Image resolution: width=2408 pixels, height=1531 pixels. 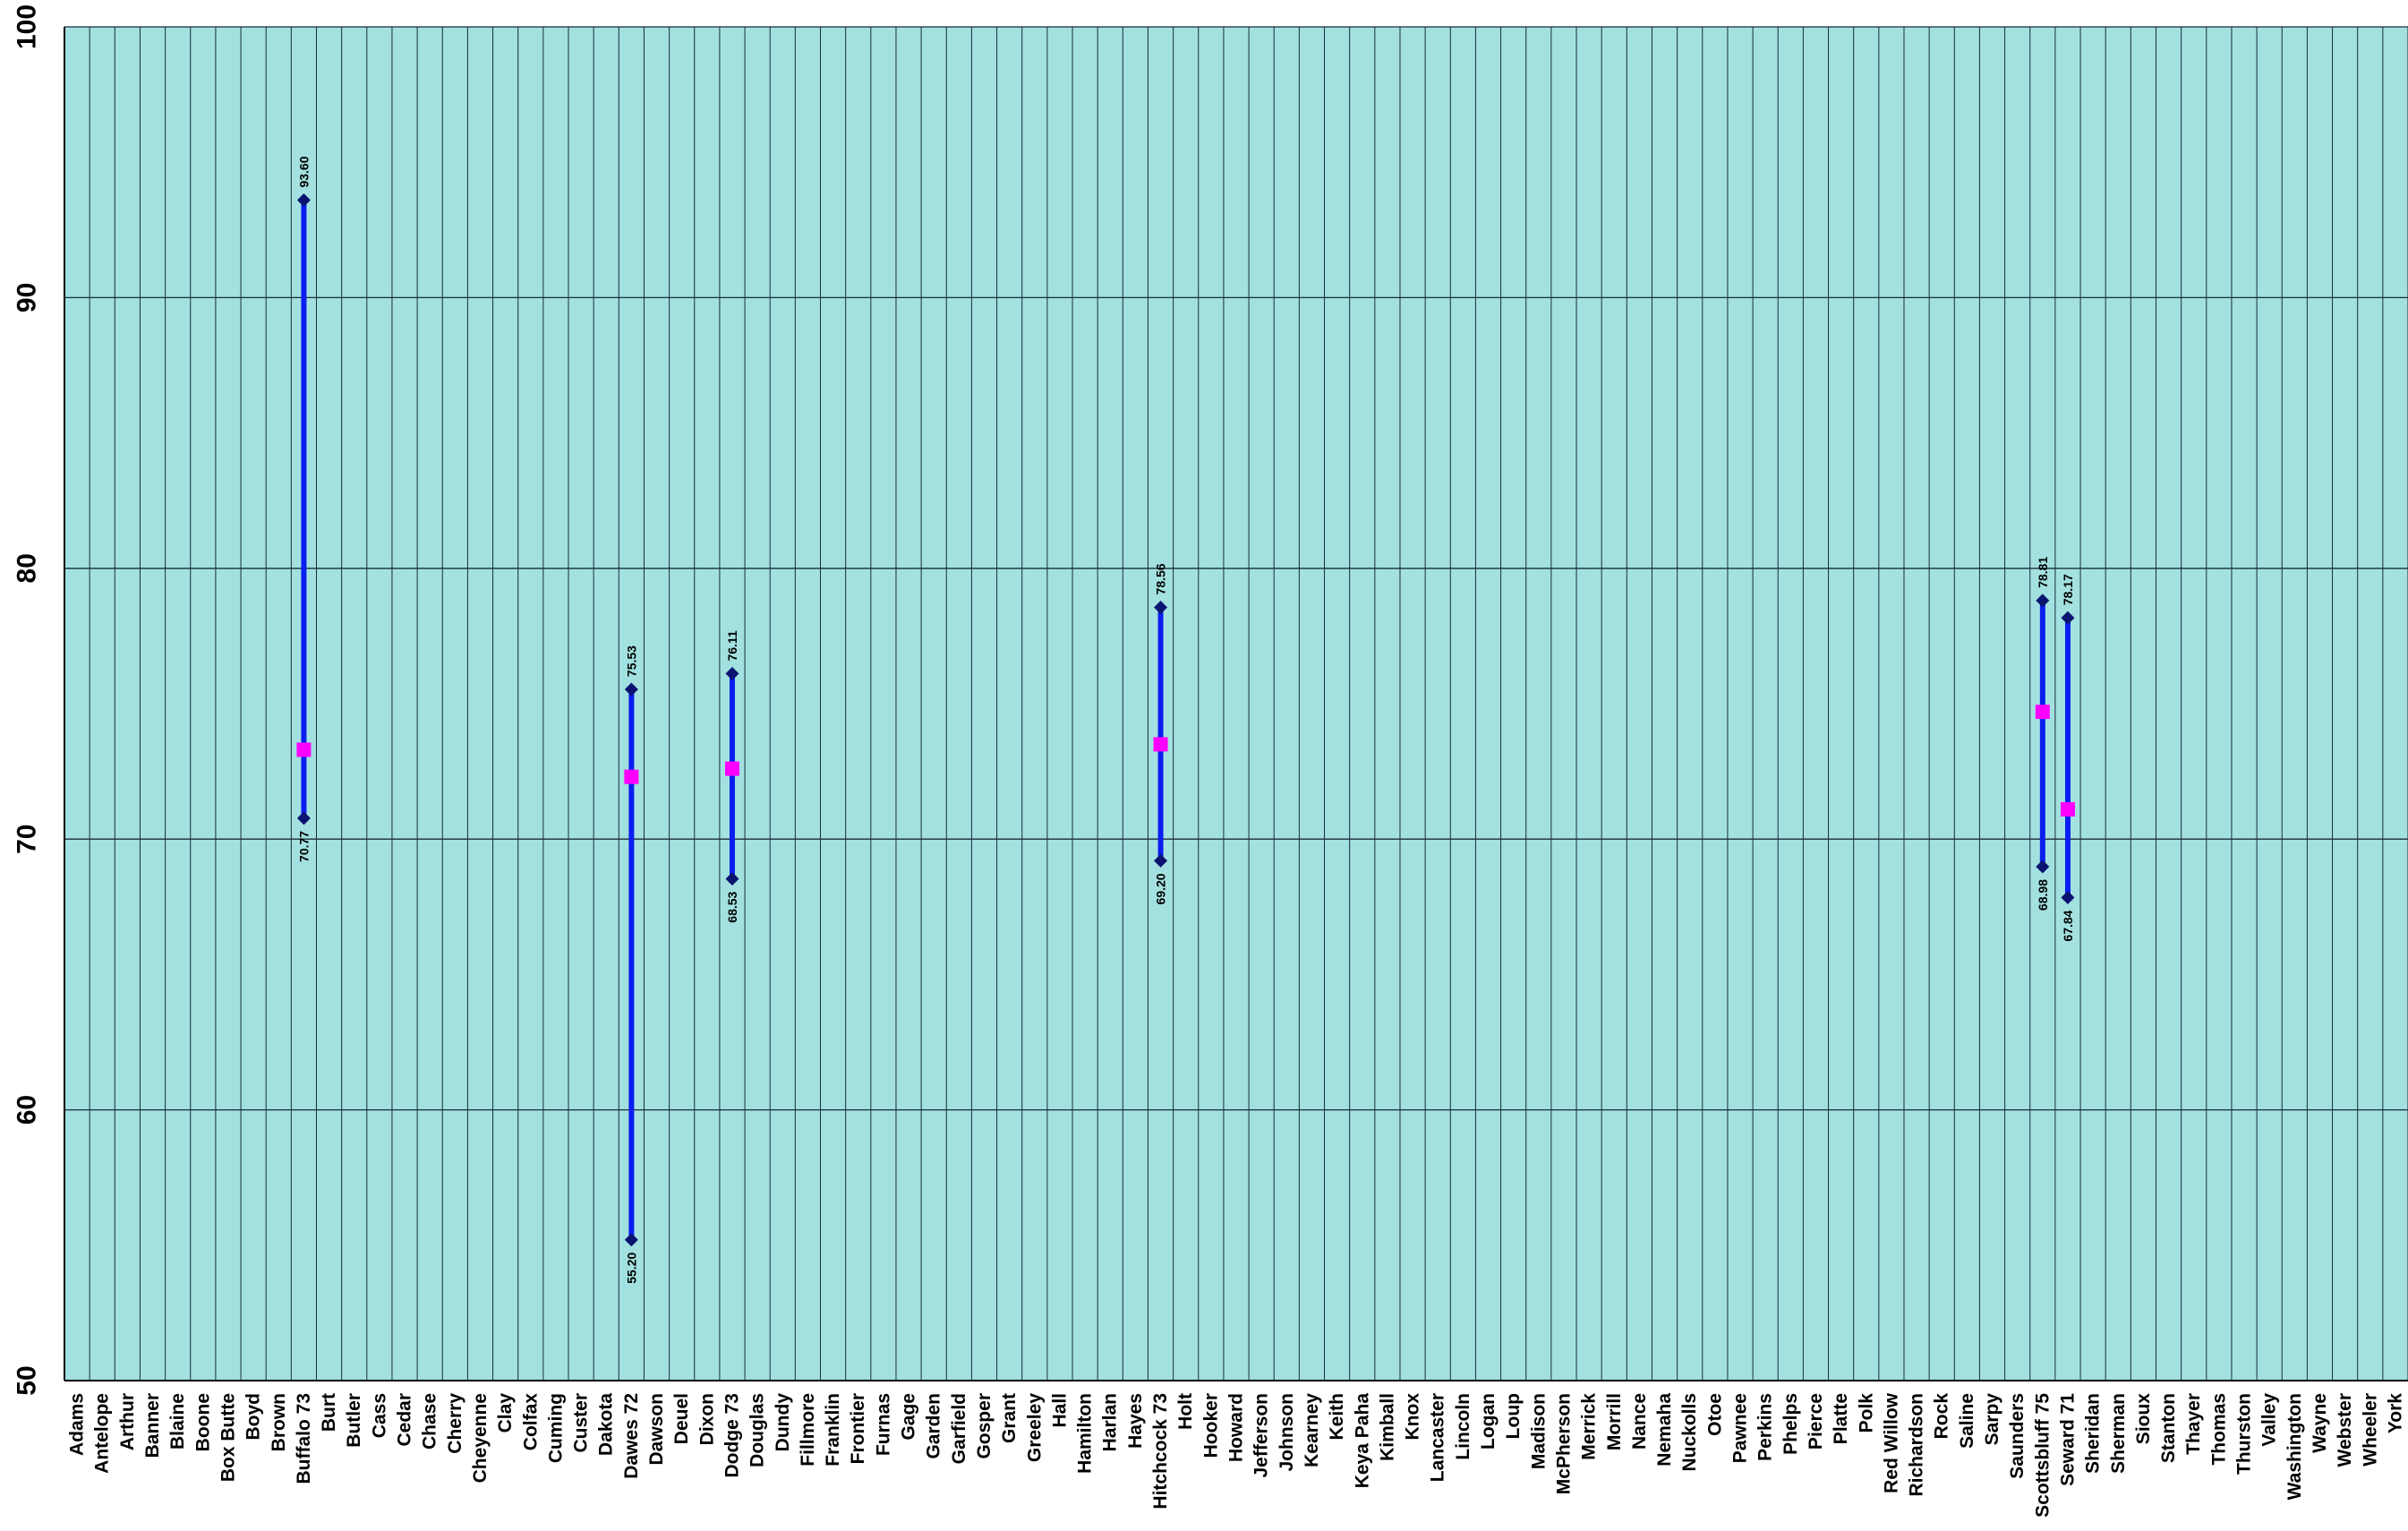 What do you see at coordinates (2143, 1418) in the screenshot?
I see `x-tick-label: Sioux` at bounding box center [2143, 1418].